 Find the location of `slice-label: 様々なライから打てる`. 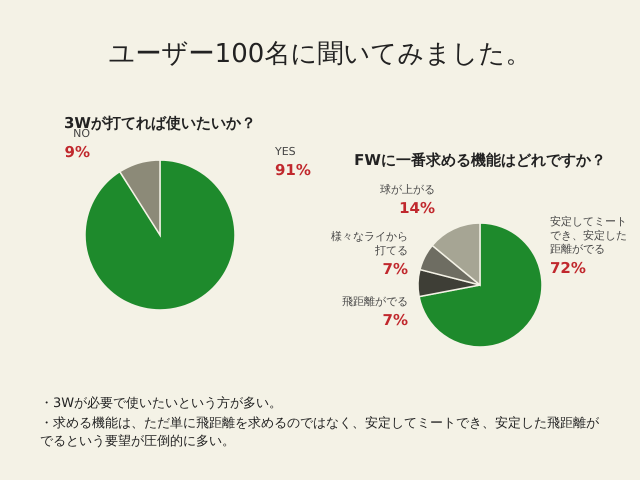

slice-label: 様々なライから打てる is located at coordinates (369, 243).